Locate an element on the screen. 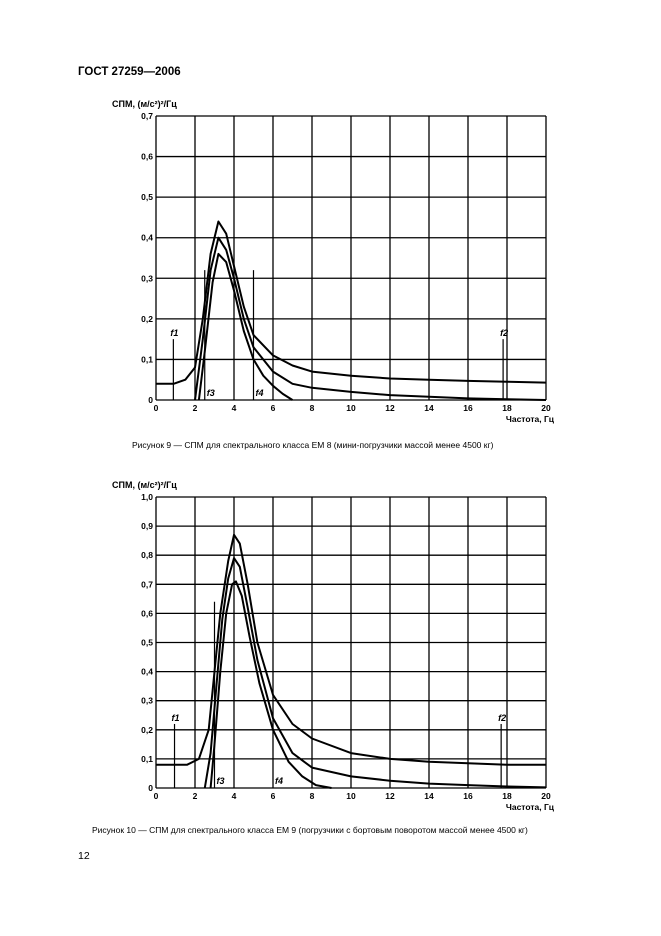  y-tick-label: 0,8 is located at coordinates (147, 555).